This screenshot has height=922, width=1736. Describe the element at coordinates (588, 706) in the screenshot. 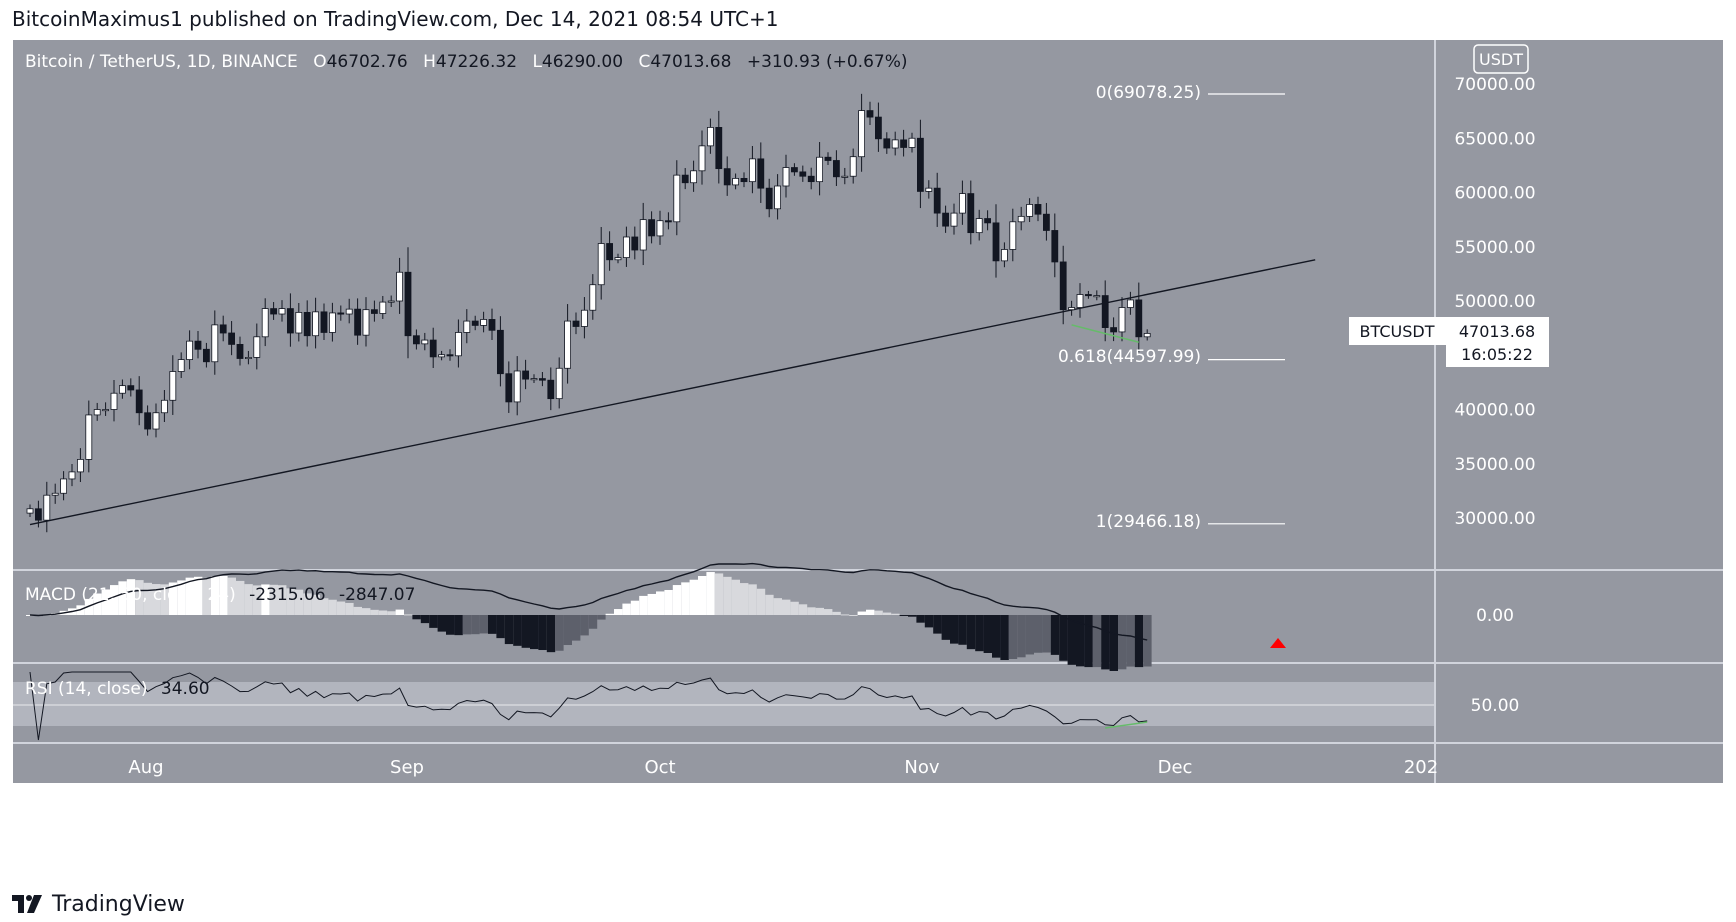

I see `rsi-pane` at that location.